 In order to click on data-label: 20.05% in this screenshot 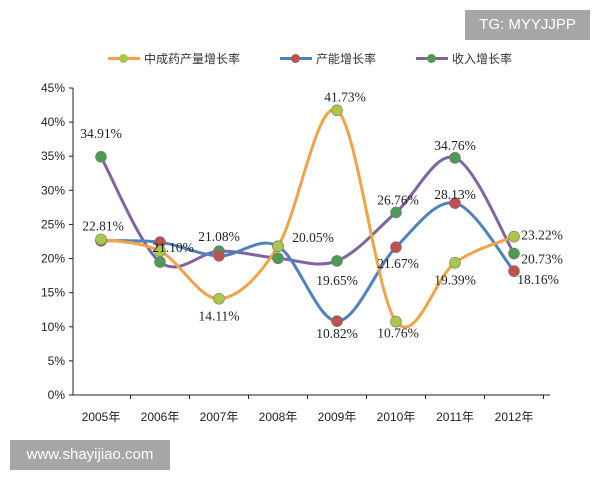, I will do `click(313, 237)`.